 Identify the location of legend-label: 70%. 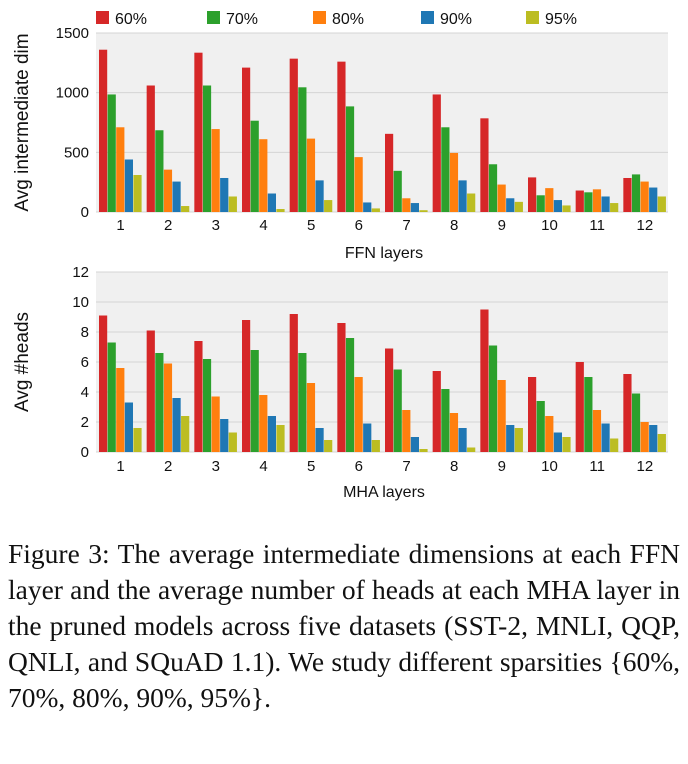
(242, 19).